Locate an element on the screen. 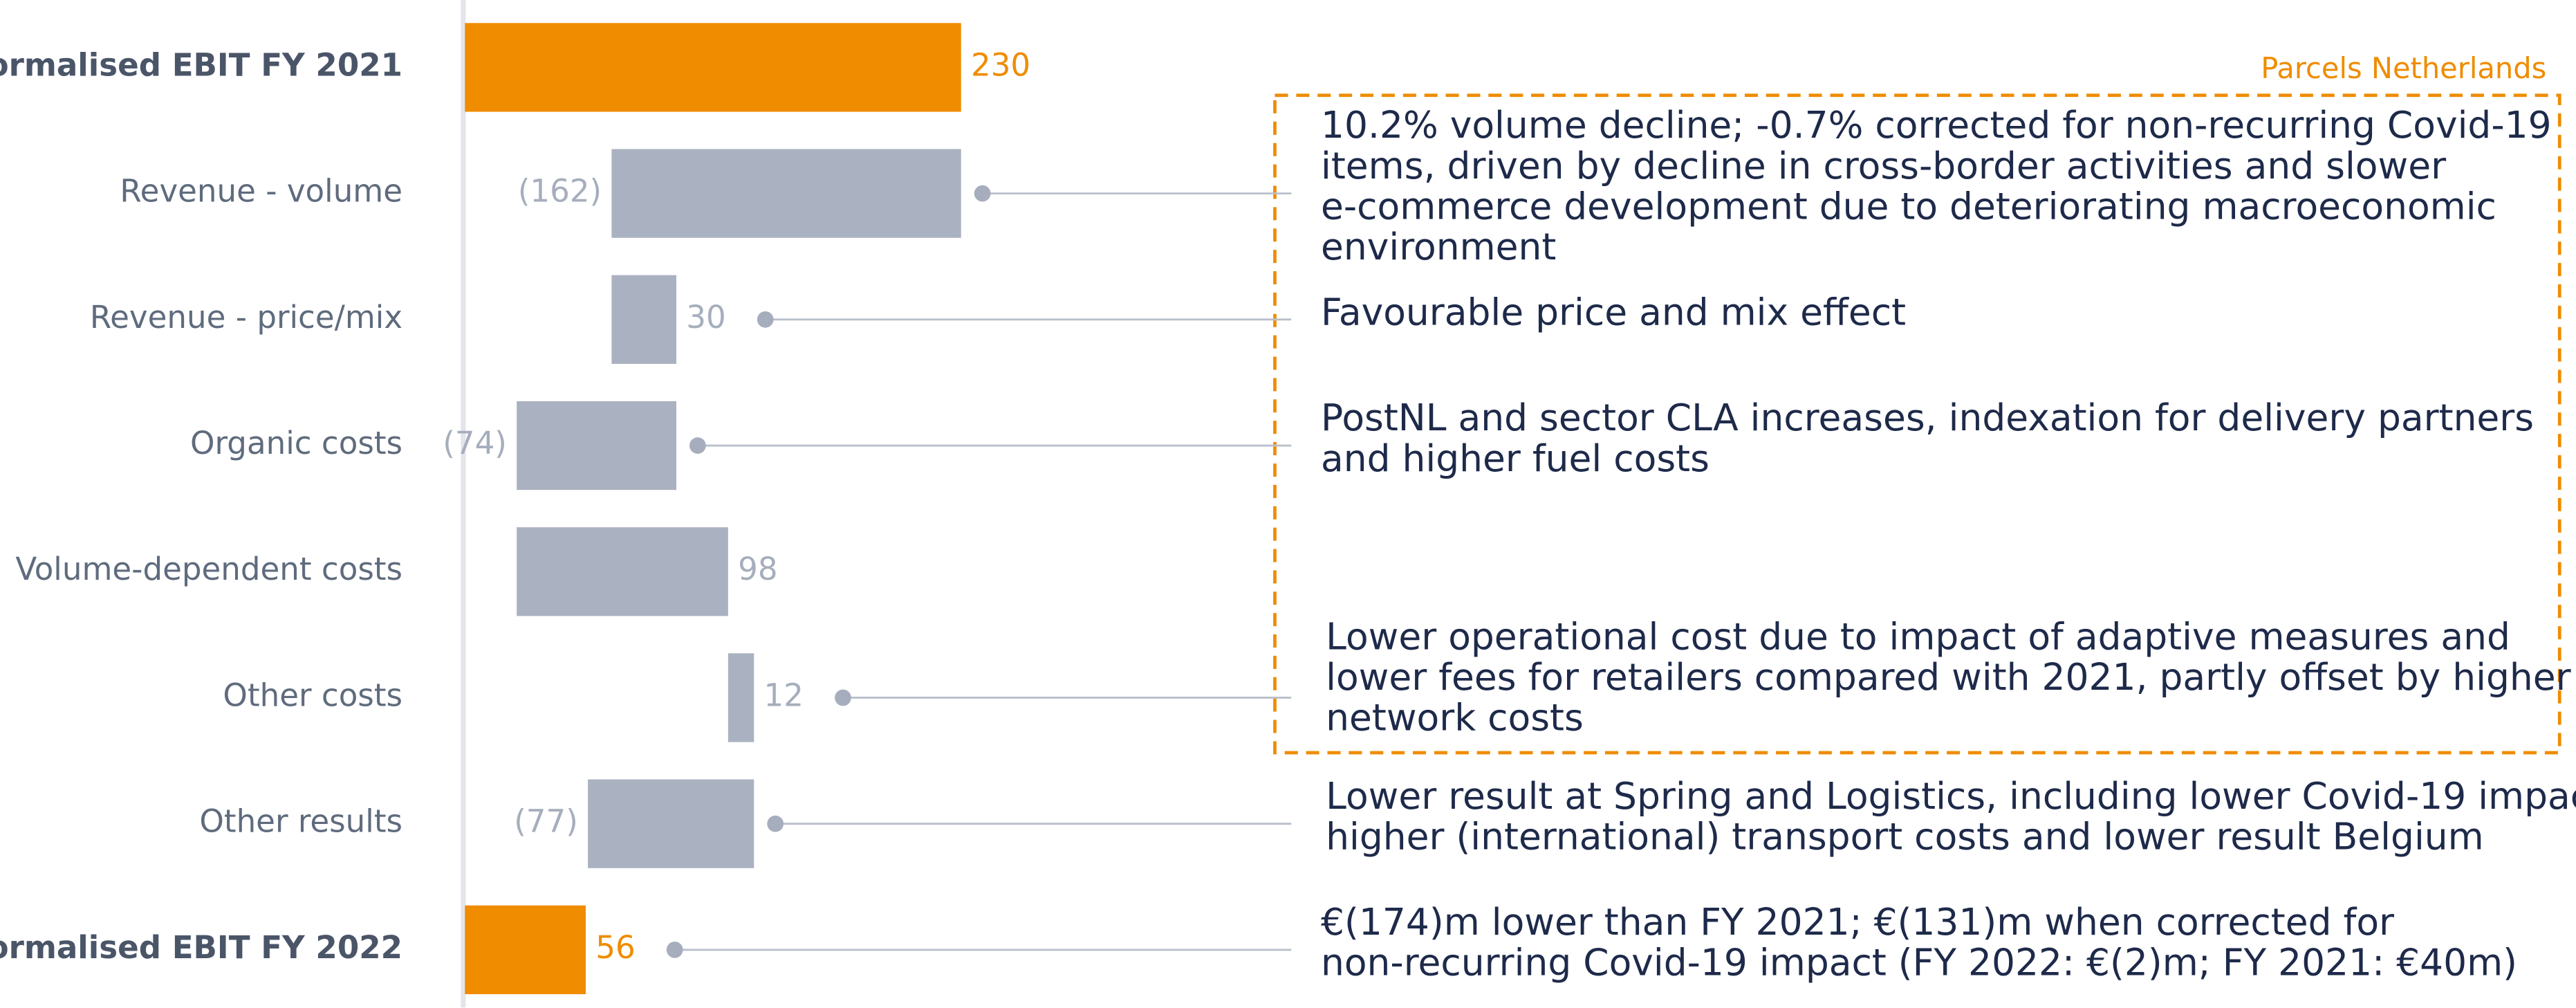 The height and width of the screenshot is (1008, 2576). category-label: Normalised EBIT FY 2022 is located at coordinates (201, 947).